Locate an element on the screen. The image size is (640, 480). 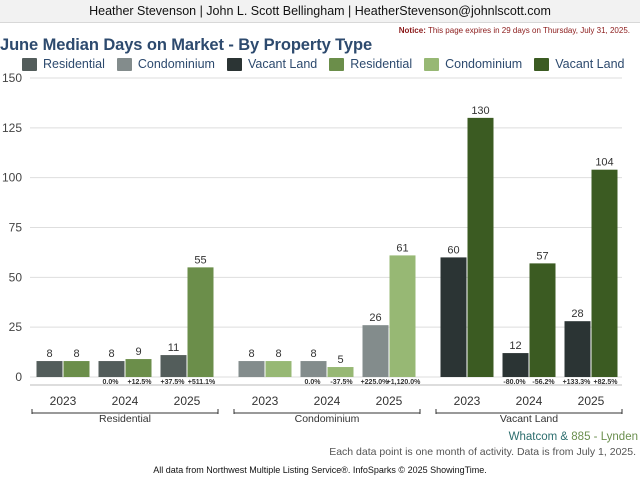
y-tick-label: 100 is located at coordinates (12, 178).